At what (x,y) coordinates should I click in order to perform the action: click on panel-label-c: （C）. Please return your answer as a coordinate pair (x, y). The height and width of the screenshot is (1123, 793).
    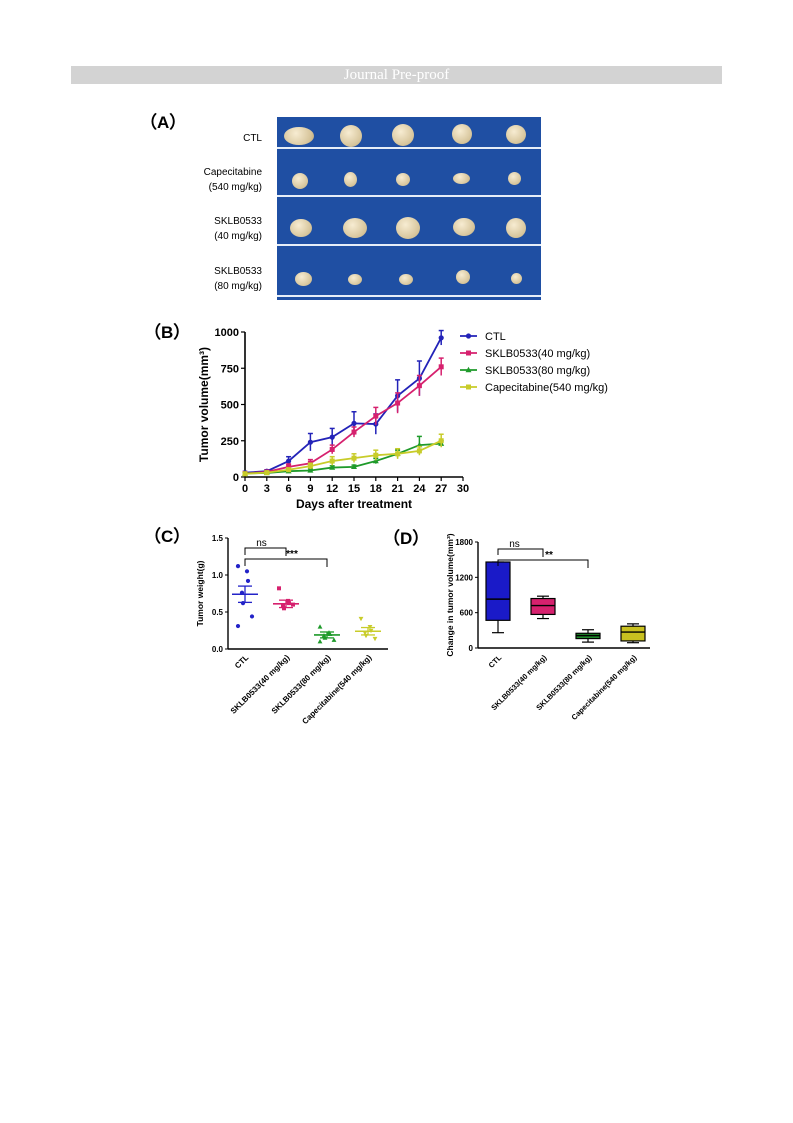
    Looking at the image, I should click on (167, 536).